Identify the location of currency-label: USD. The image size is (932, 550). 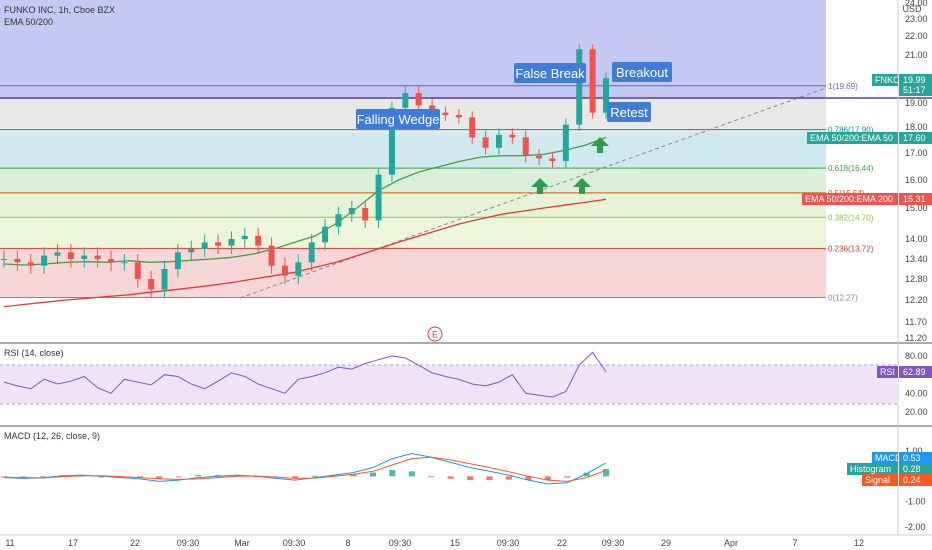
(912, 9).